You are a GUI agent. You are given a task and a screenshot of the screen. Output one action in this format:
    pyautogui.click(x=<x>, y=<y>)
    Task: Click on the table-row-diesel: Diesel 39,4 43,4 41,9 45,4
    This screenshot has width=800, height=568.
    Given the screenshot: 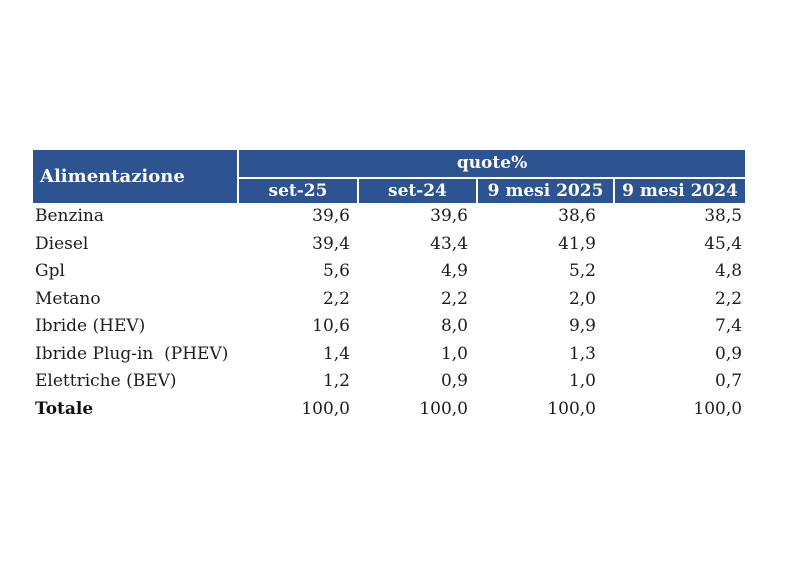 What is the action you would take?
    pyautogui.click(x=389, y=245)
    